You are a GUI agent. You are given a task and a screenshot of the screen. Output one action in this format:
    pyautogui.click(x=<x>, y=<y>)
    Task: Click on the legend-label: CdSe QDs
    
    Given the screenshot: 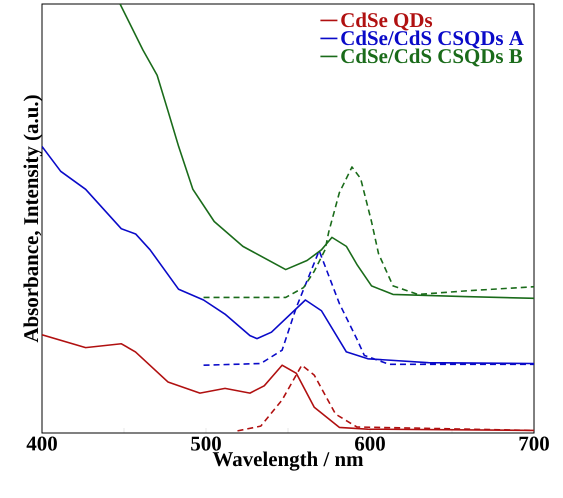 What is the action you would take?
    pyautogui.click(x=386, y=21)
    